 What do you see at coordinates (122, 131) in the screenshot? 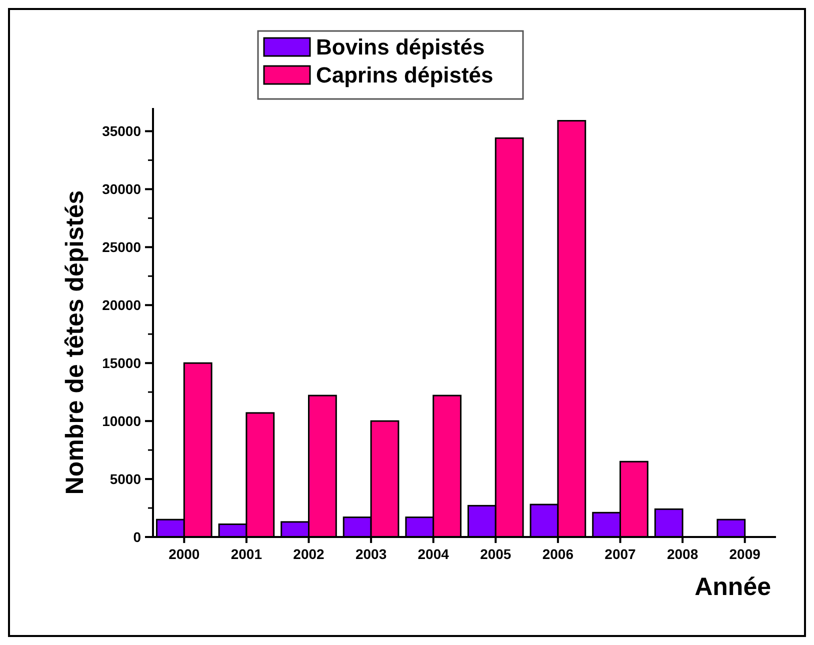
I see `y-tick-label: 35000` at bounding box center [122, 131].